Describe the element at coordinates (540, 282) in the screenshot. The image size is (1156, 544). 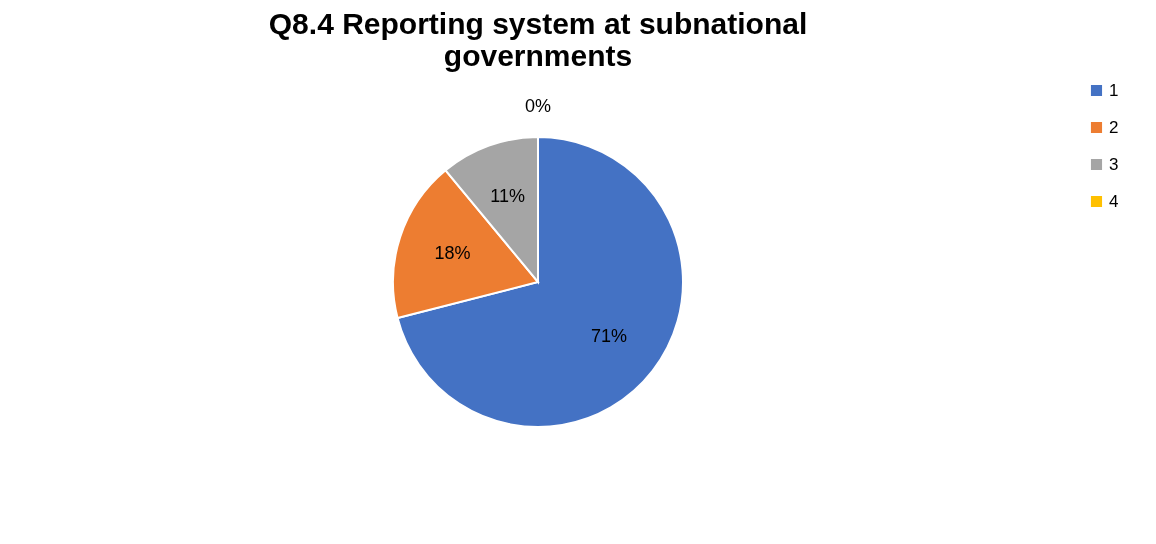
I see `pie-slice` at that location.